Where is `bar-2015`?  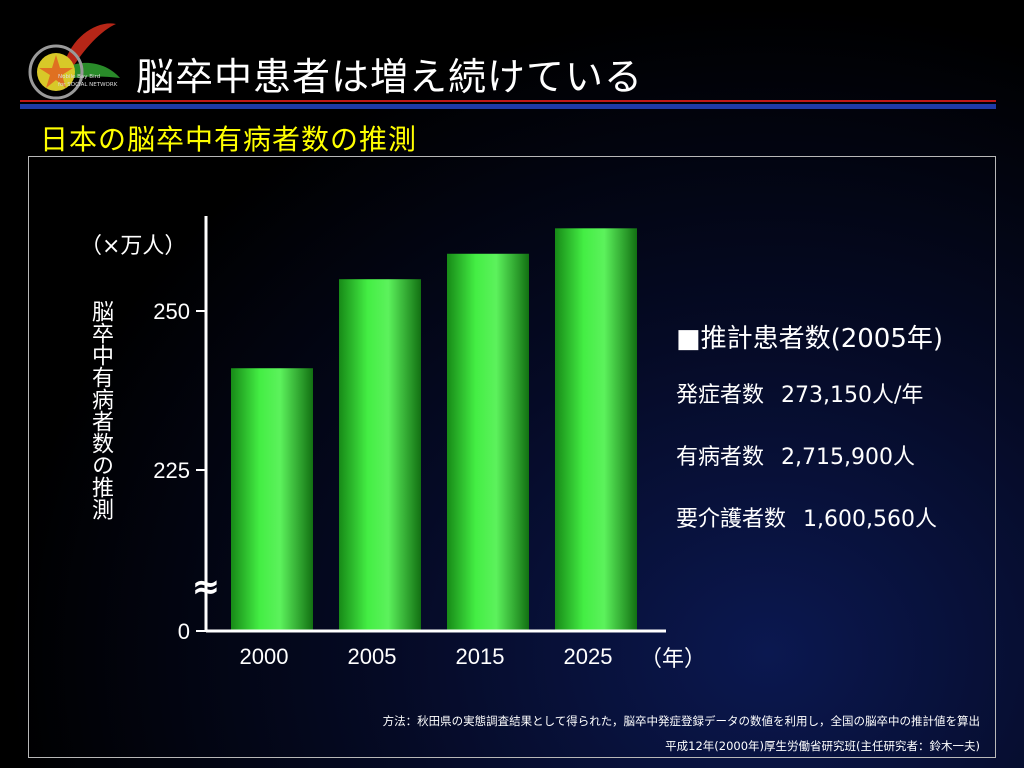
bar-2015 is located at coordinates (488, 442).